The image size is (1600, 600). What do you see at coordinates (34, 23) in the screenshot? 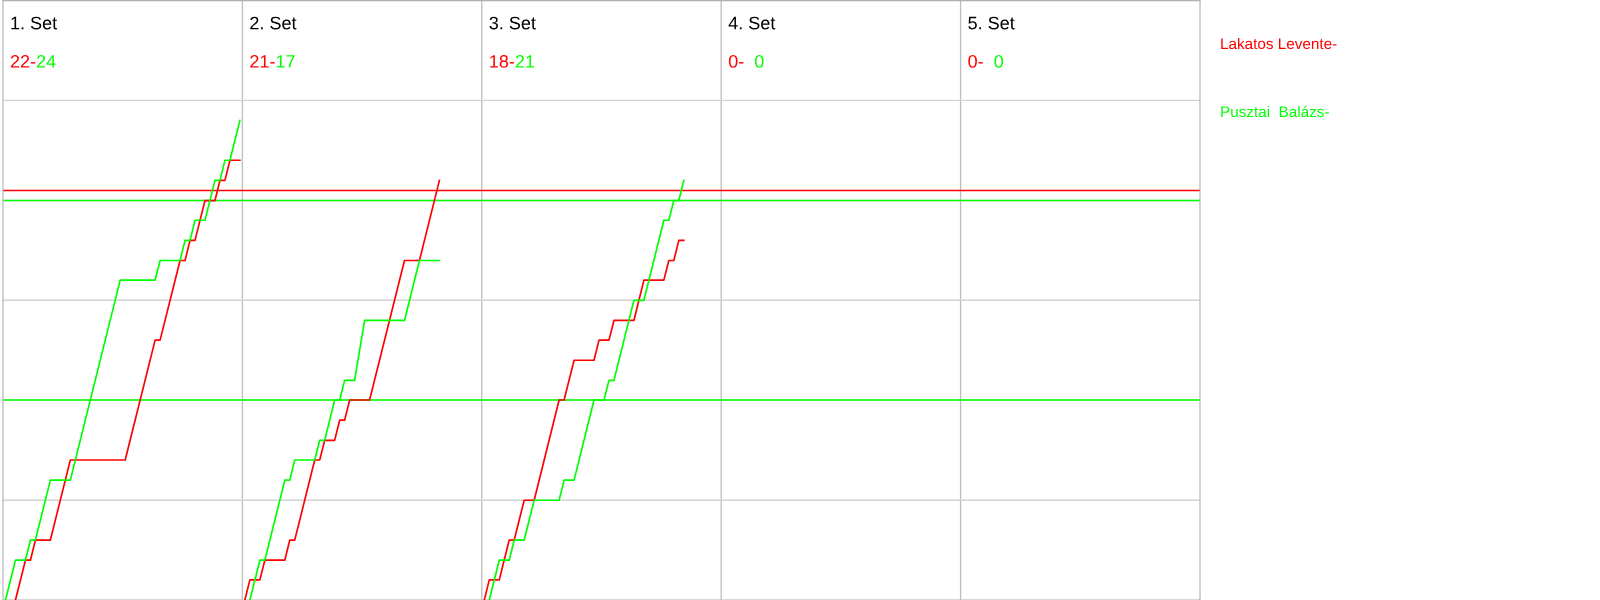
I see `text: 1. Set` at bounding box center [34, 23].